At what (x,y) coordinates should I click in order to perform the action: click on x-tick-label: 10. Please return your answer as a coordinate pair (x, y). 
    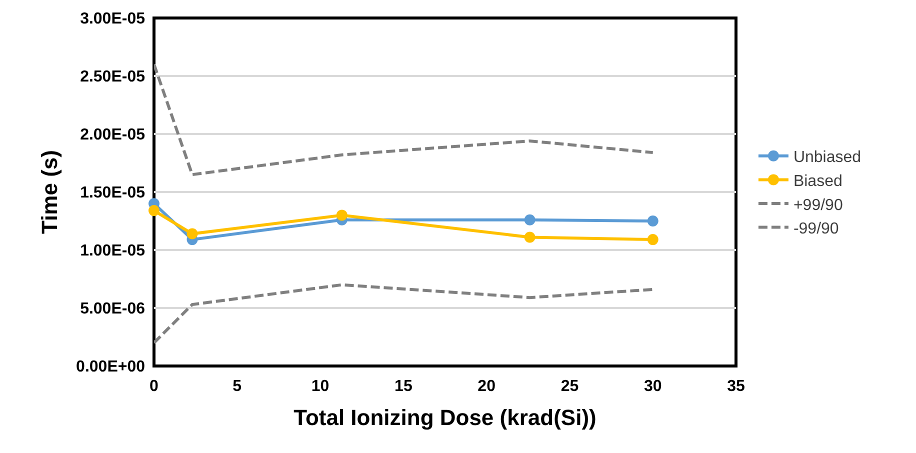
    Looking at the image, I should click on (320, 386).